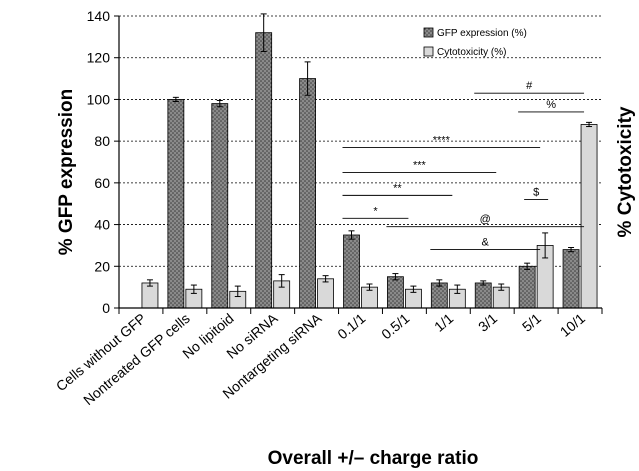 This screenshot has width=639, height=471. What do you see at coordinates (482, 33) in the screenshot?
I see `legend-label-gfp: GFP expression (%)` at bounding box center [482, 33].